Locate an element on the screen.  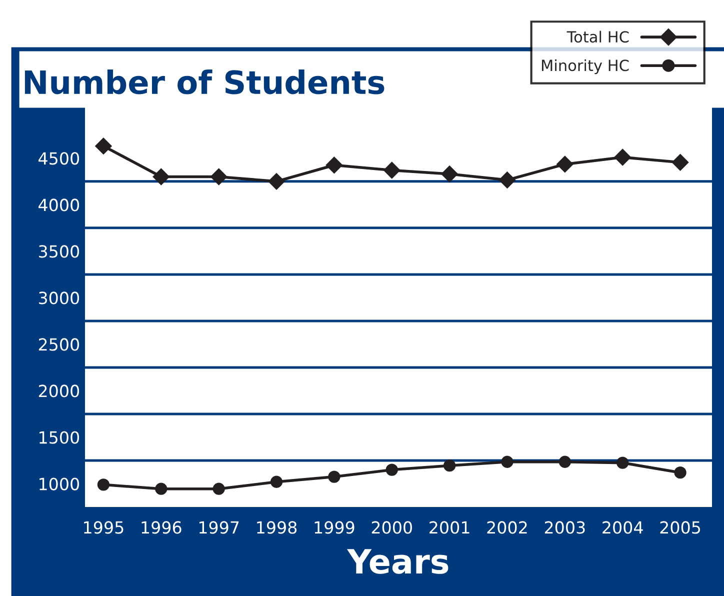
y-tick-label: 2500 is located at coordinates (59, 344).